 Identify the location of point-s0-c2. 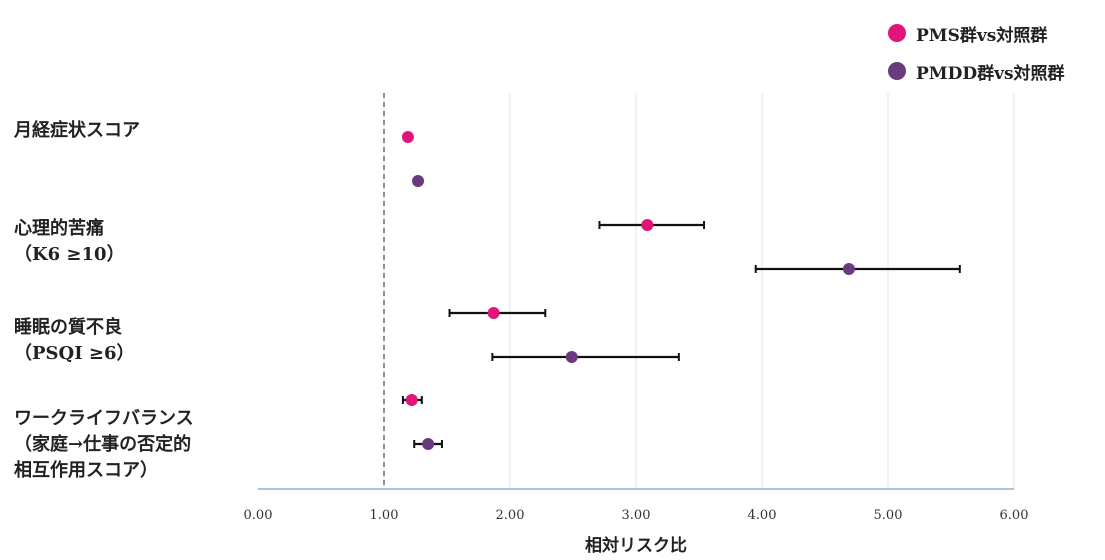
(493, 313).